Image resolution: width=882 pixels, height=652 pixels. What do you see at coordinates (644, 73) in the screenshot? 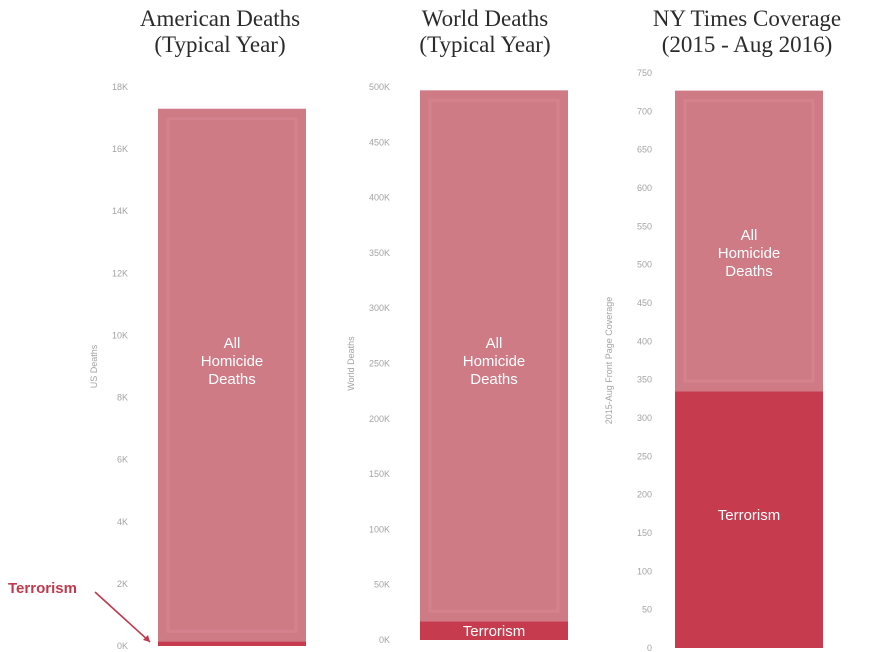
I see `y-tick-label: 750` at bounding box center [644, 73].